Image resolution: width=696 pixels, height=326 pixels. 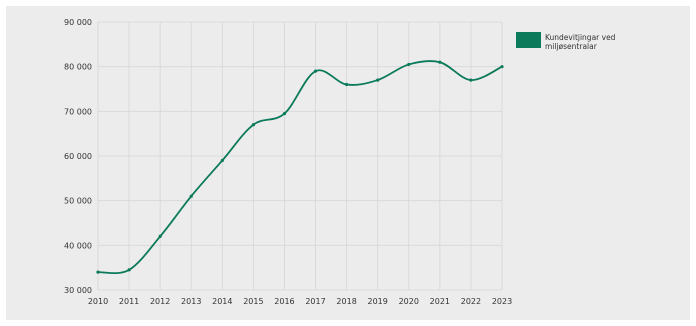 I want to click on x-tick-label: 2014, so click(x=222, y=301).